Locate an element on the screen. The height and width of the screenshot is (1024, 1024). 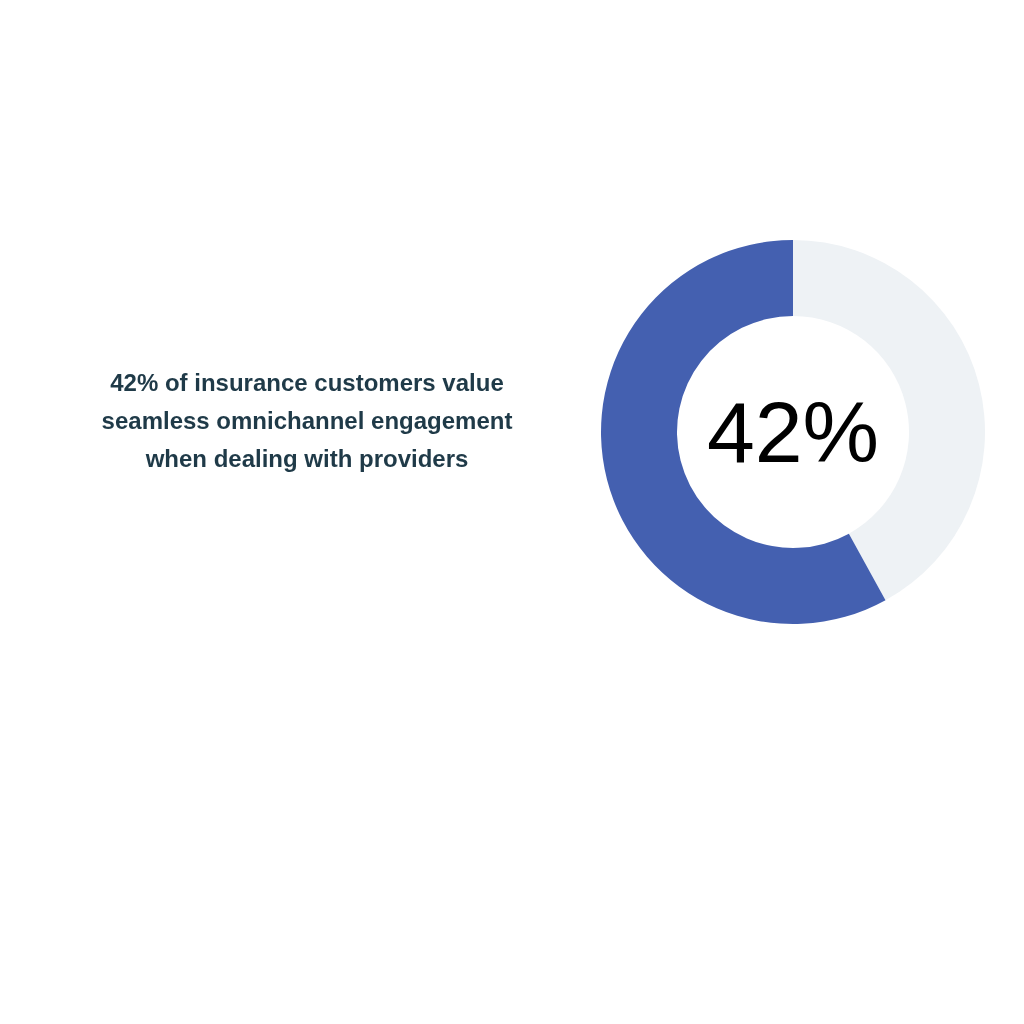
donut-slice is located at coordinates (743, 432).